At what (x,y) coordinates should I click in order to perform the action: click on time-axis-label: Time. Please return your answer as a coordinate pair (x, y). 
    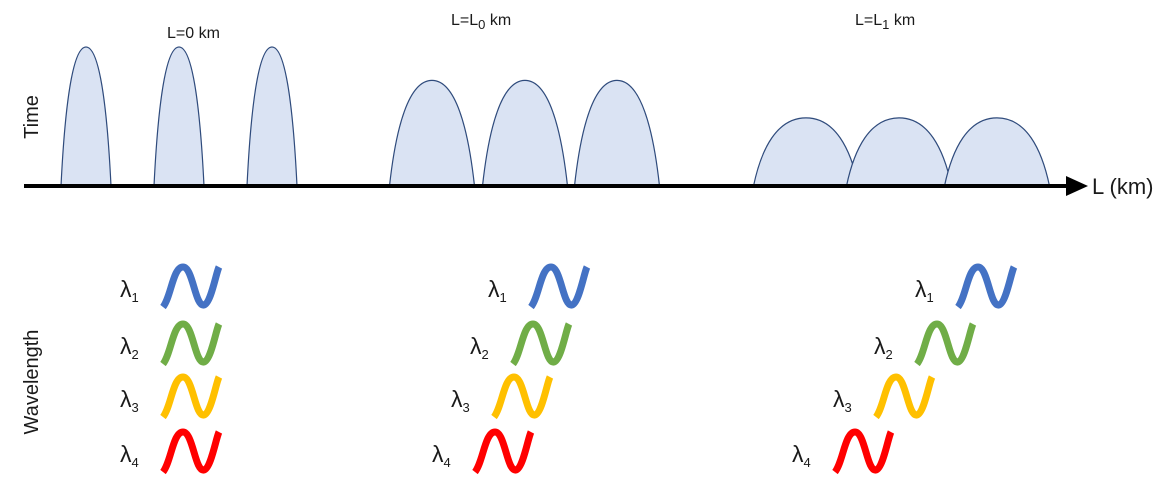
    Looking at the image, I should click on (32, 117).